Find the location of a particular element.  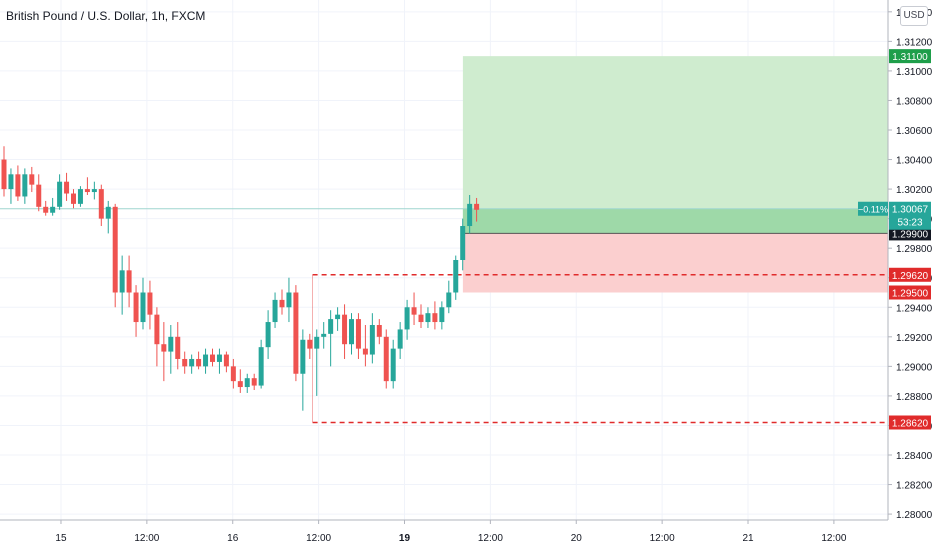

target-badge-bg is located at coordinates (910, 56).